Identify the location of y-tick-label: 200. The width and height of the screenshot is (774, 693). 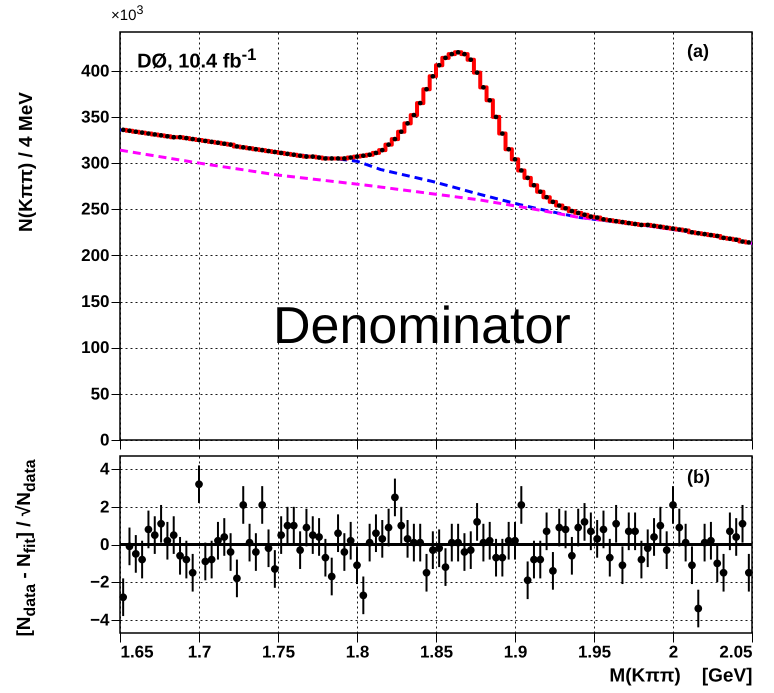
(95, 255).